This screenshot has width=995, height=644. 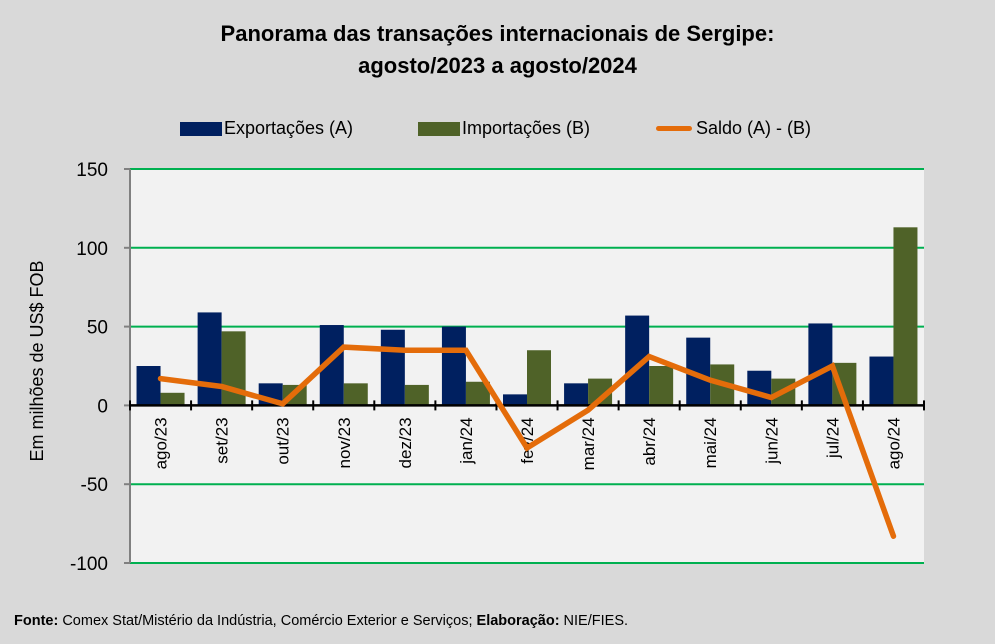 What do you see at coordinates (466, 440) in the screenshot?
I see `x-tick-label: jan/24` at bounding box center [466, 440].